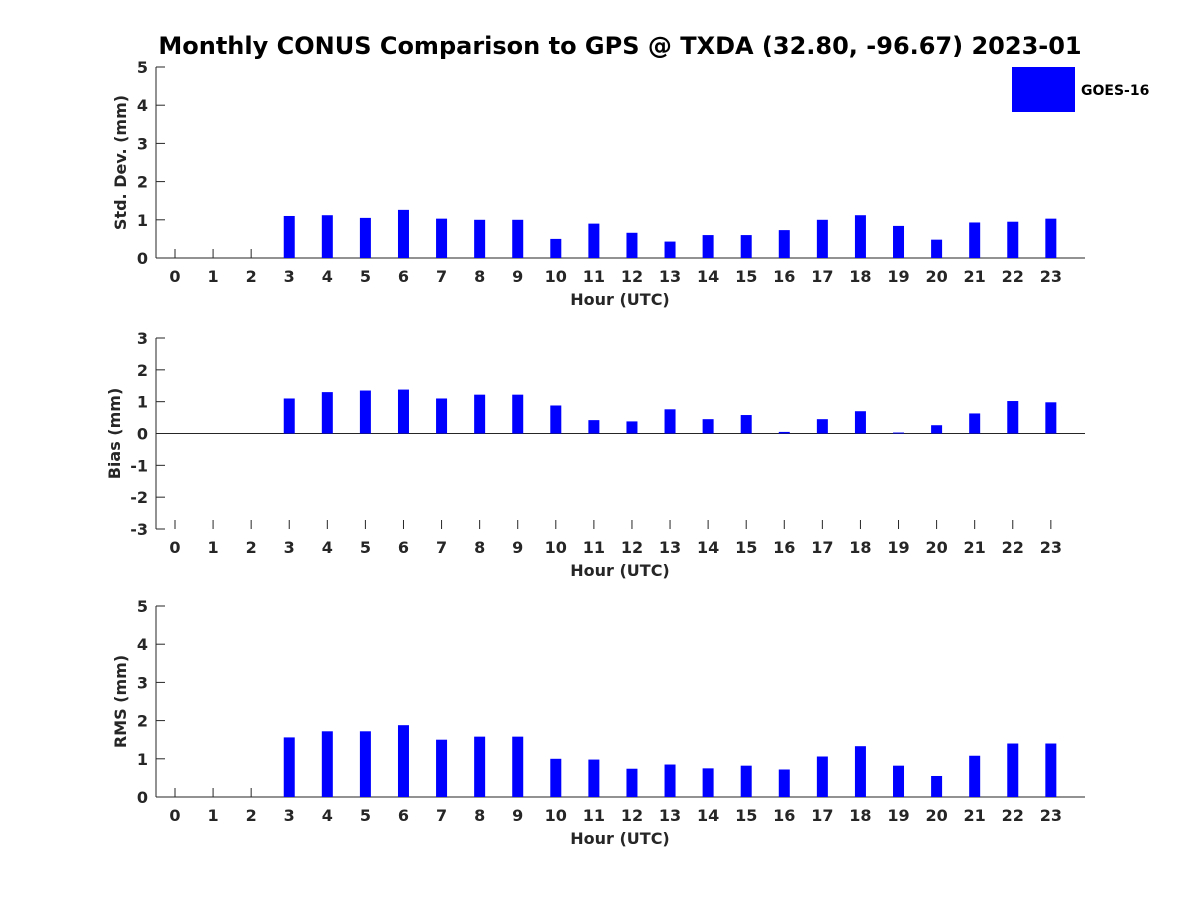 The image size is (1200, 900). Describe the element at coordinates (1115, 91) in the screenshot. I see `legend-label: GOES-16` at that location.